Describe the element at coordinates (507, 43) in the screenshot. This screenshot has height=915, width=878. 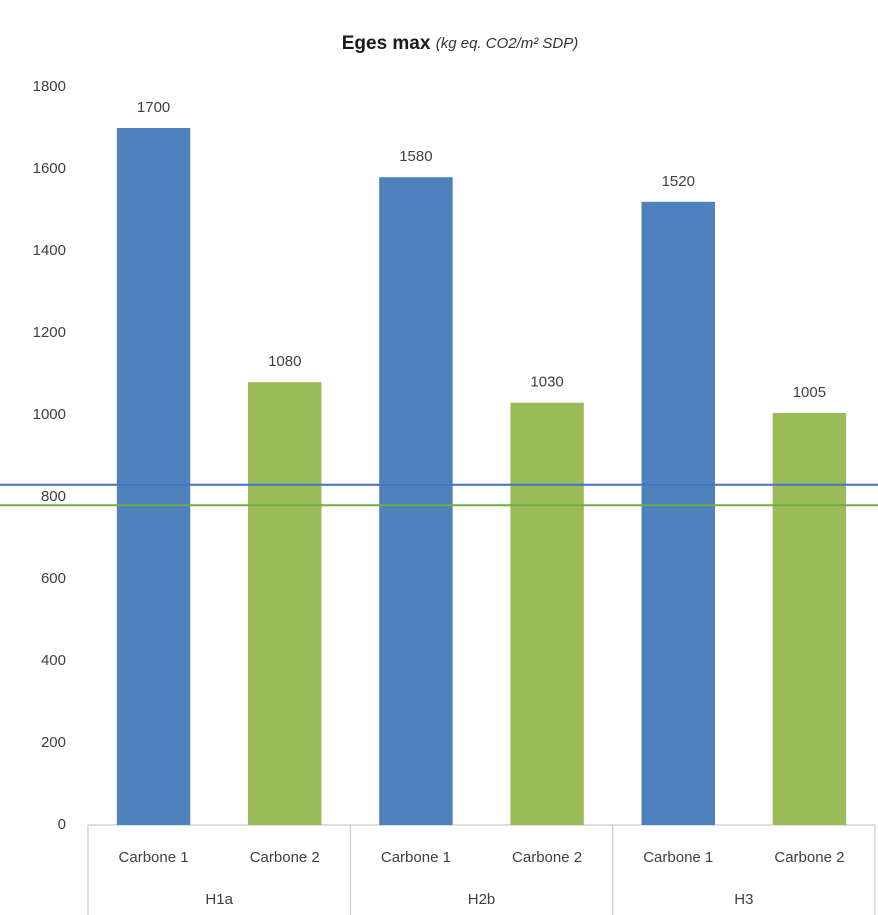
I see `chart-subtitle: (kg eq. CO2/m² SDP)` at that location.